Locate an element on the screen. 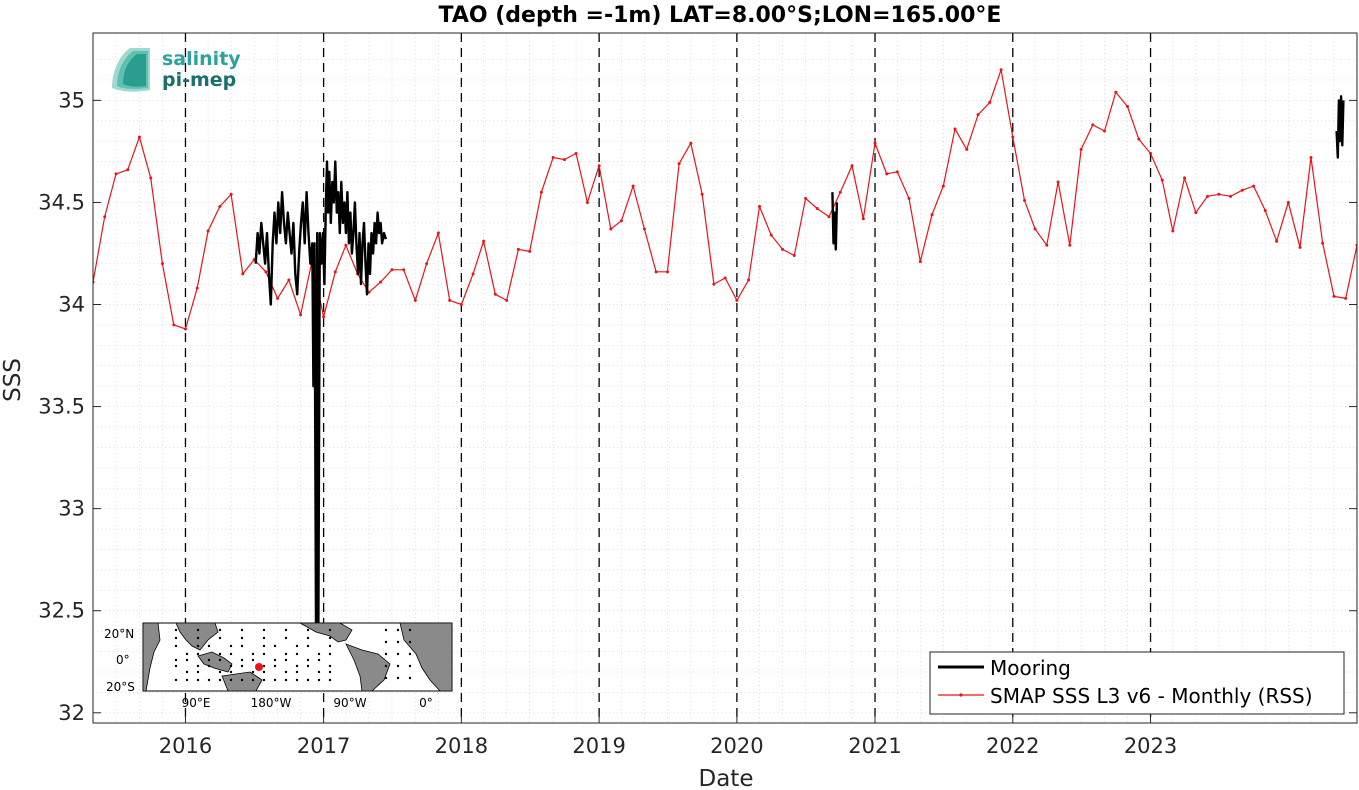 The width and height of the screenshot is (1359, 790). x-tick-label: 2018 is located at coordinates (461, 746).